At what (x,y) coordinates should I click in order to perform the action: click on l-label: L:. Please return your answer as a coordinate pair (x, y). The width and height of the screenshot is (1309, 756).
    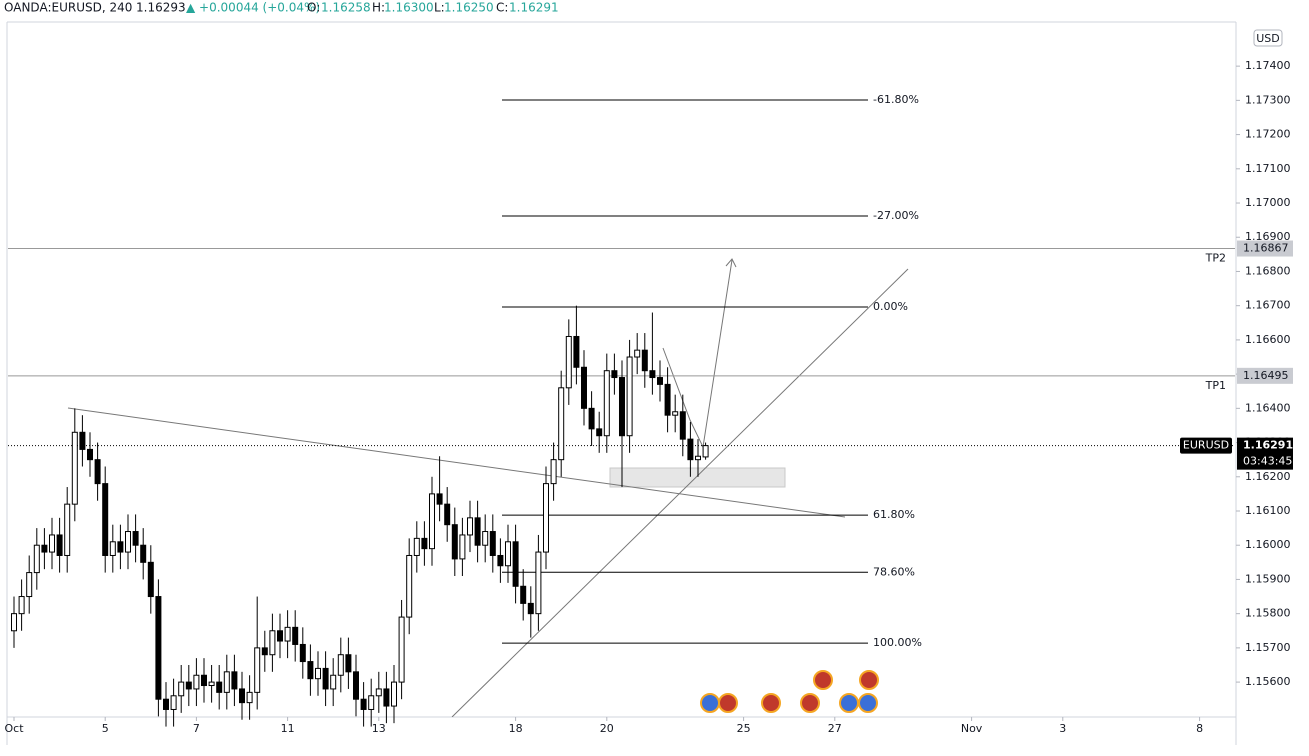
    Looking at the image, I should click on (439, 8).